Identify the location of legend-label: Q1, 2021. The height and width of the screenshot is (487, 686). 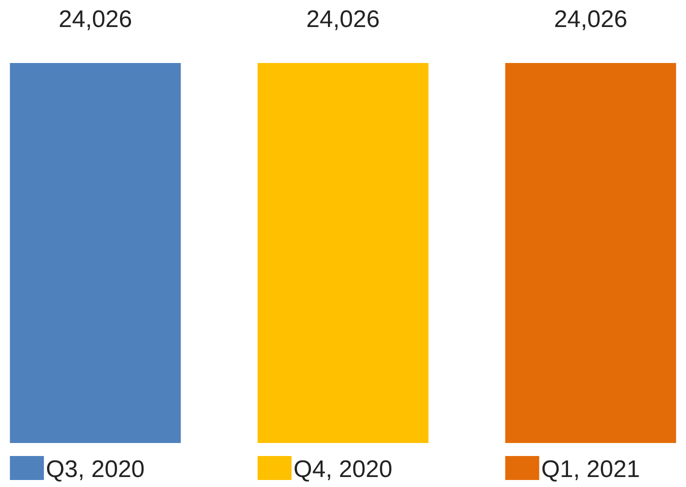
(590, 469).